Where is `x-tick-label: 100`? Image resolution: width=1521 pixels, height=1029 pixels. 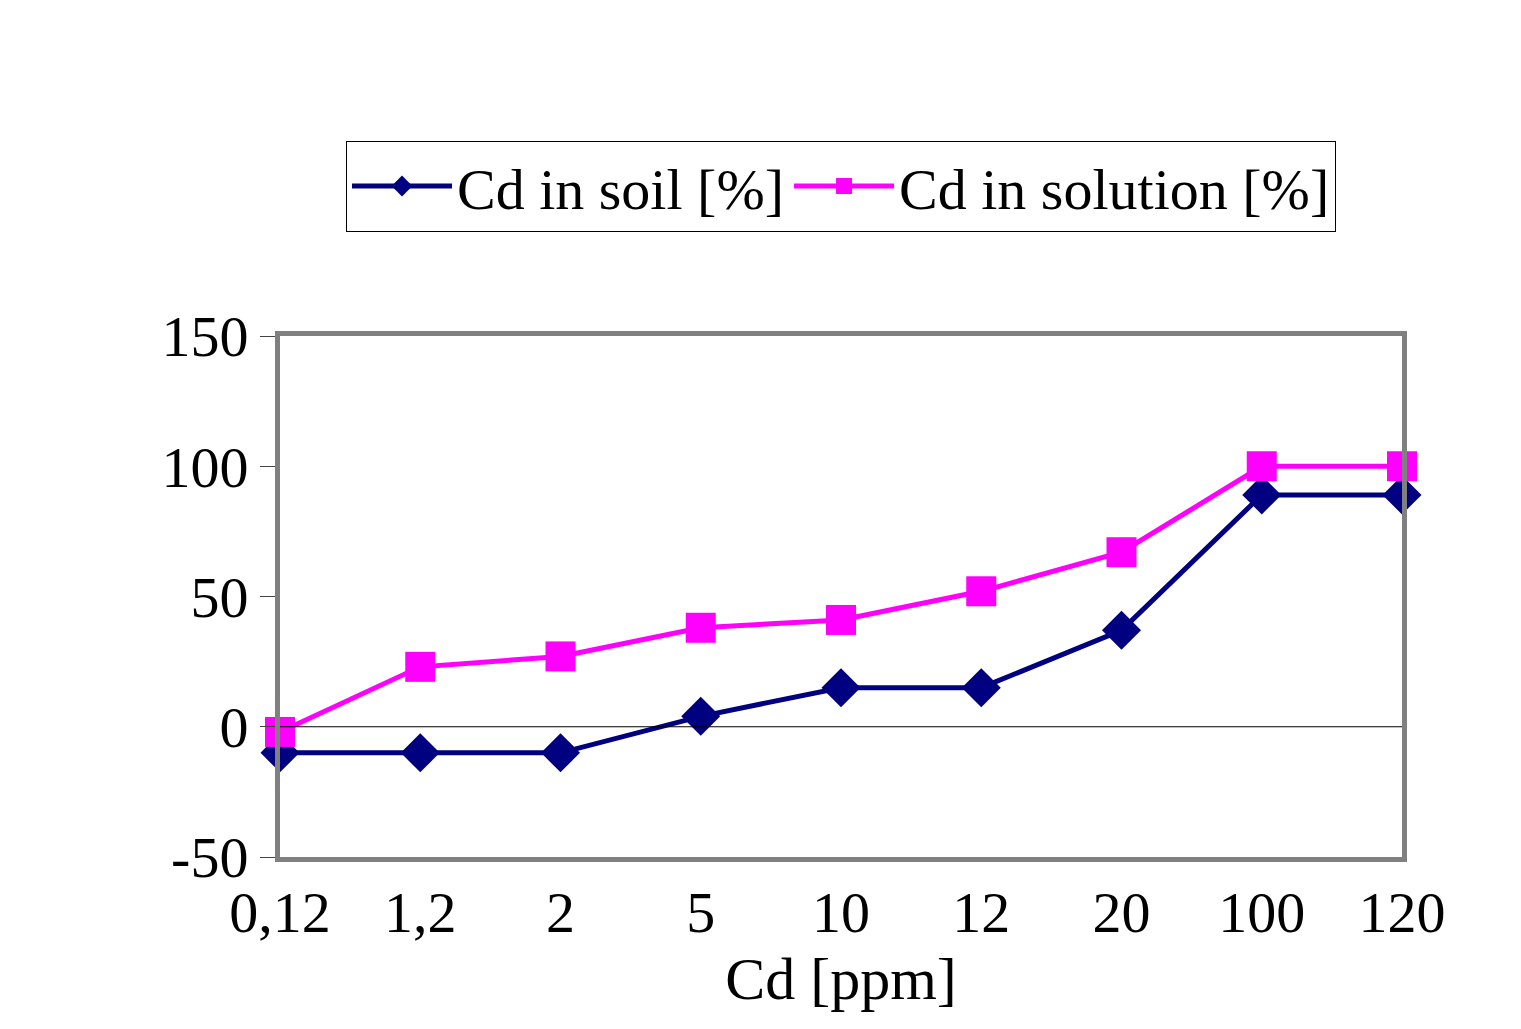 x-tick-label: 100 is located at coordinates (1262, 912).